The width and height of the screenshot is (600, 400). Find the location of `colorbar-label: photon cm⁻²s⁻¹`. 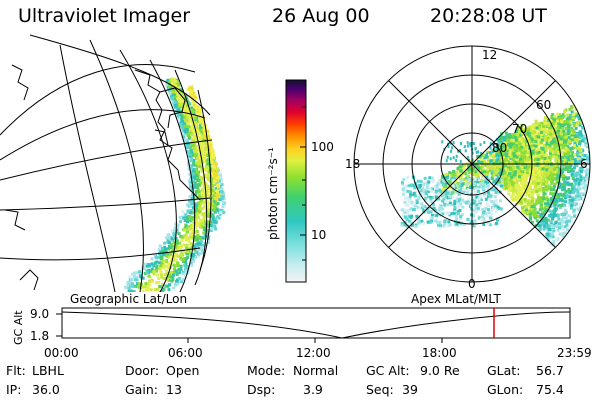

colorbar-label: photon cm⁻²s⁻¹ is located at coordinates (273, 193).